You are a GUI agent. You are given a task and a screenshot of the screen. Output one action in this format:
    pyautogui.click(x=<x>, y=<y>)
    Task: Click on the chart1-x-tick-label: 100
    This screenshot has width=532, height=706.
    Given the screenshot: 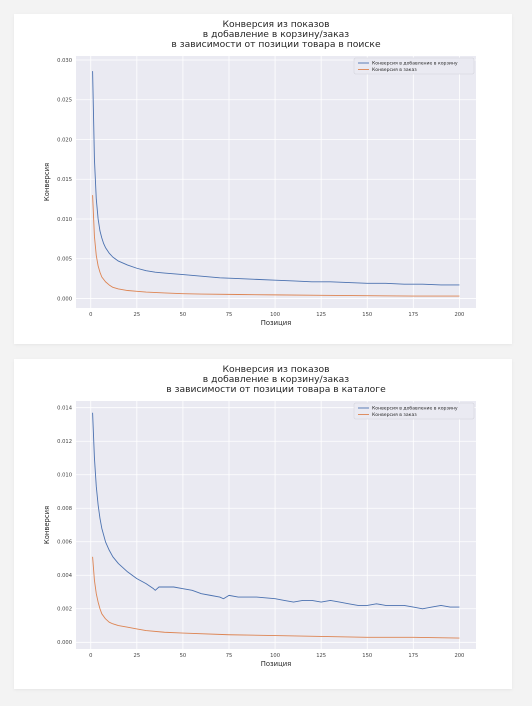 What is the action you would take?
    pyautogui.click(x=275, y=315)
    